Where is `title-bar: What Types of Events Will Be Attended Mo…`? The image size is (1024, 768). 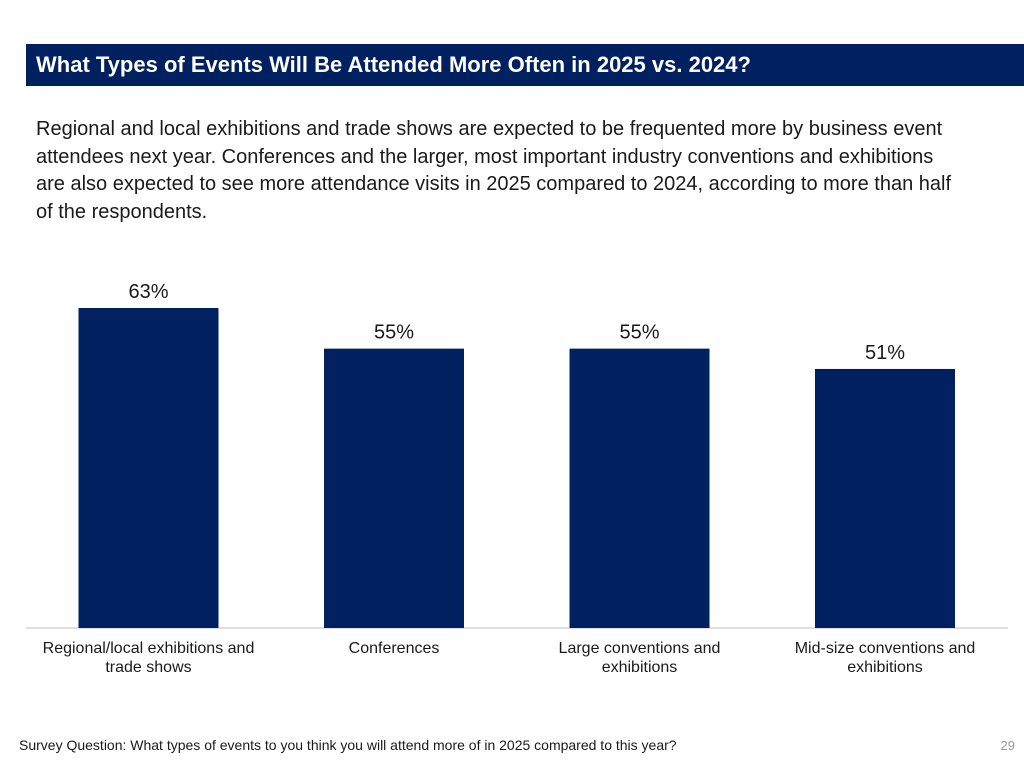
title-bar: What Types of Events Will Be Attended Mo… is located at coordinates (525, 65).